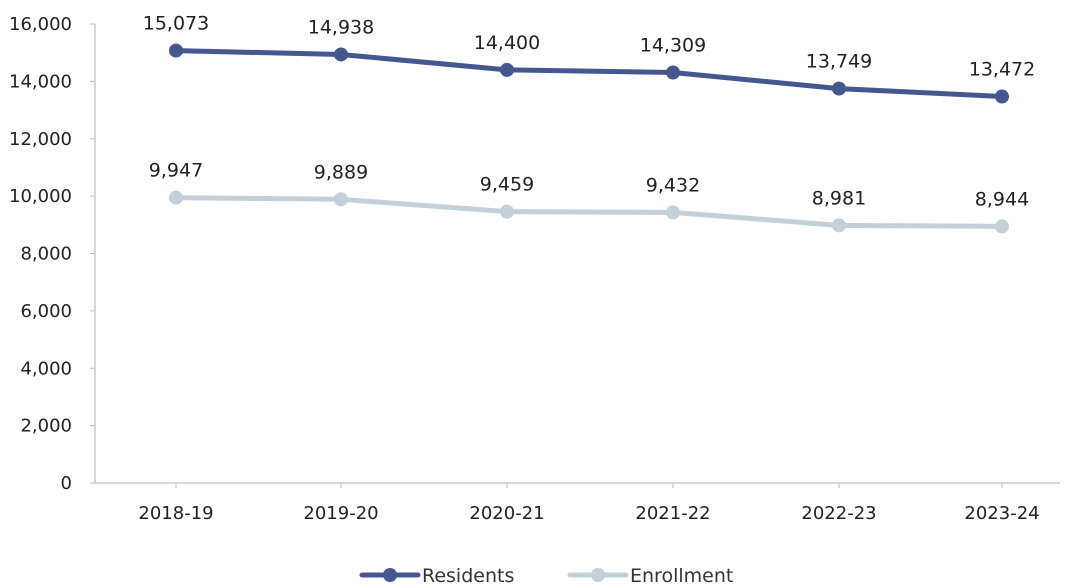 The height and width of the screenshot is (588, 1073). What do you see at coordinates (46, 254) in the screenshot?
I see `y-tick-label: 8,000` at bounding box center [46, 254].